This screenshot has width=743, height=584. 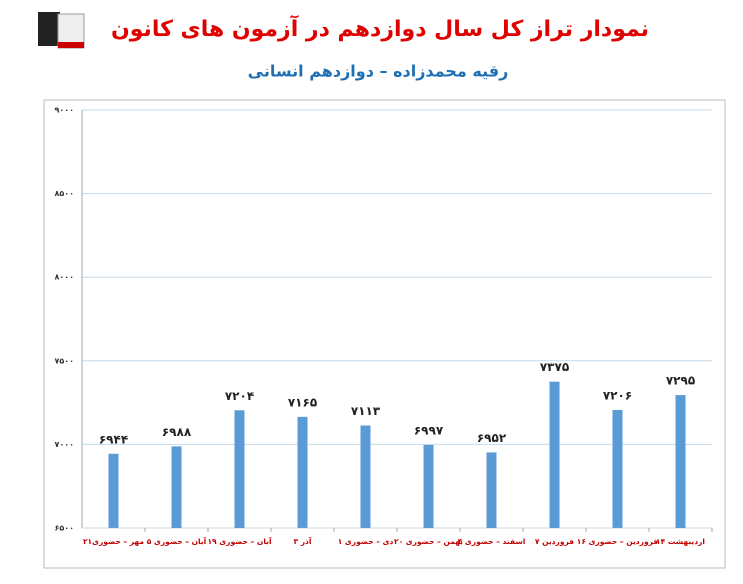 What do you see at coordinates (366, 541) in the screenshot?
I see `x-tick-label: ۱ دی – حضوری` at bounding box center [366, 541].